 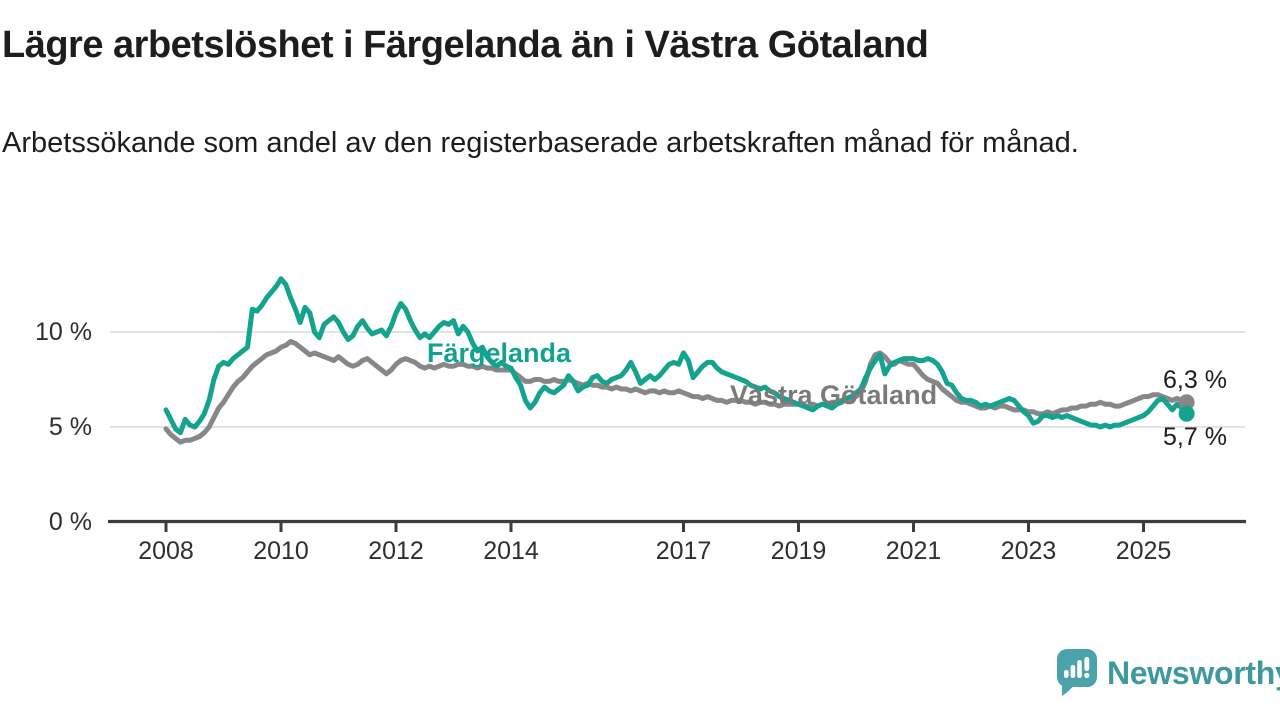 What do you see at coordinates (396, 551) in the screenshot?
I see `x-axis-label: 2012` at bounding box center [396, 551].